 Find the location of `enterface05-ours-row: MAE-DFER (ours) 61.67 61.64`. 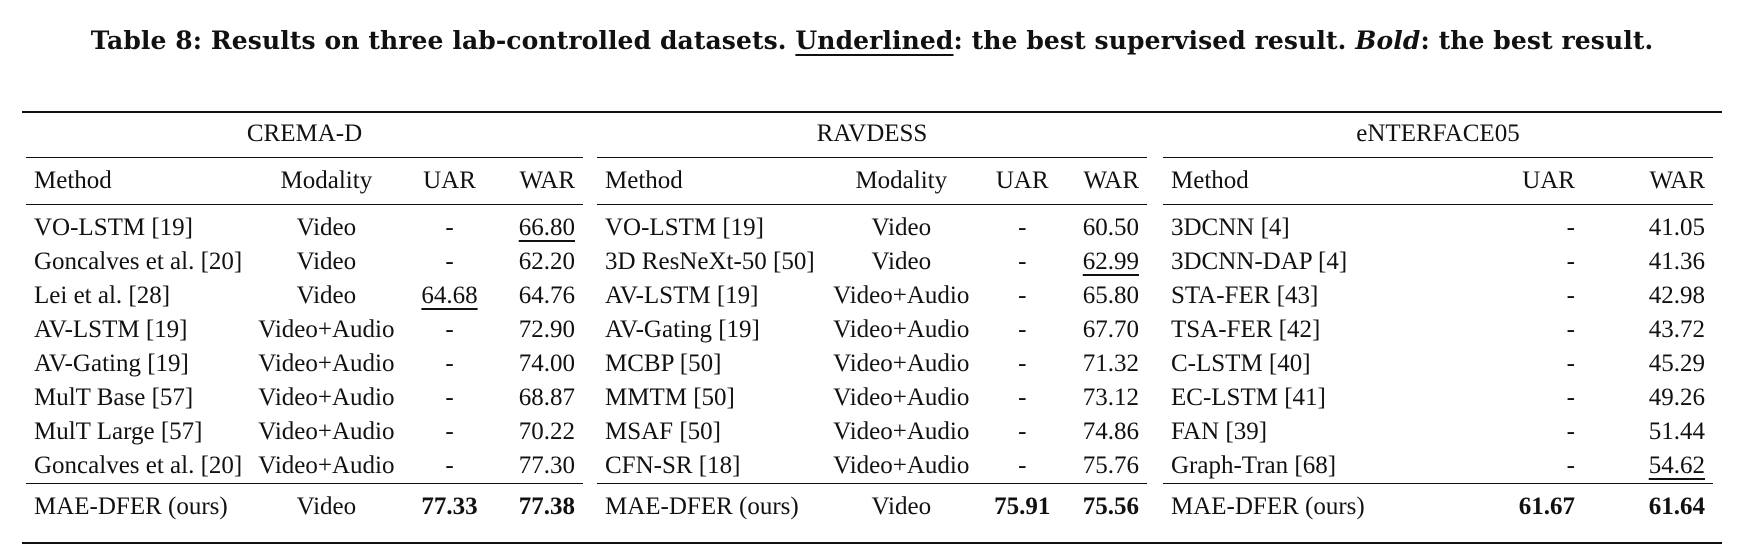

enterface05-ours-row: MAE-DFER (ours) 61.67 61.64 is located at coordinates (1438, 506).